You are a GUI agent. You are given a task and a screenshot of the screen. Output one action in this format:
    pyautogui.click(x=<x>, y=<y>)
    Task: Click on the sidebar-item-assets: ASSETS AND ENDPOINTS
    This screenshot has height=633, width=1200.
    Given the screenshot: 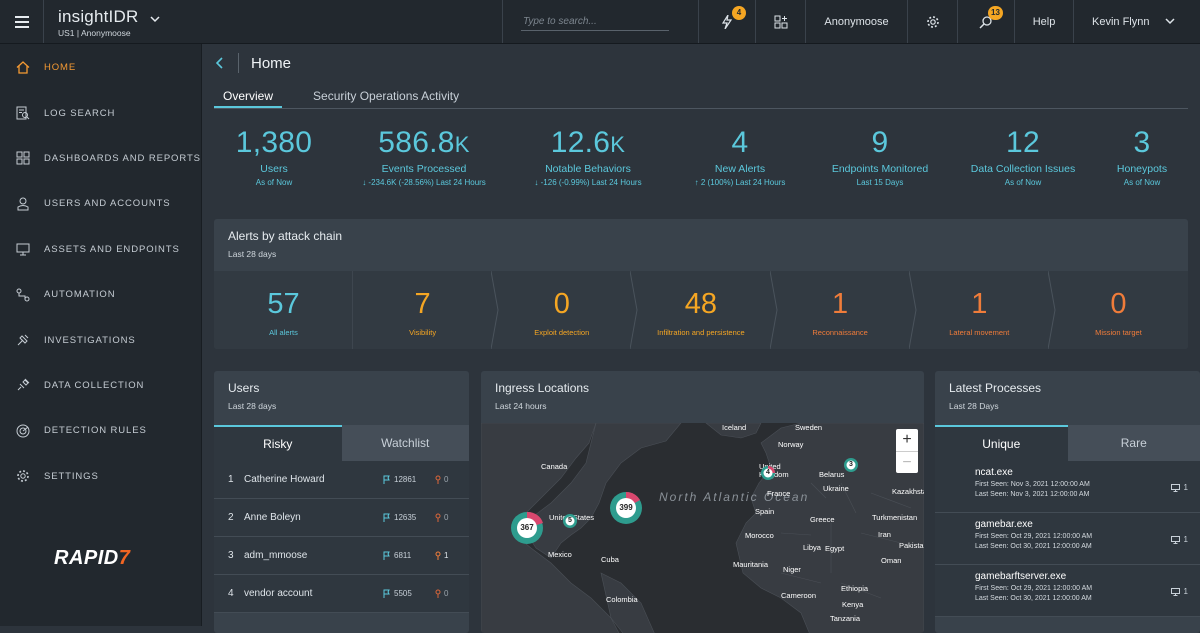 What is the action you would take?
    pyautogui.click(x=100, y=249)
    